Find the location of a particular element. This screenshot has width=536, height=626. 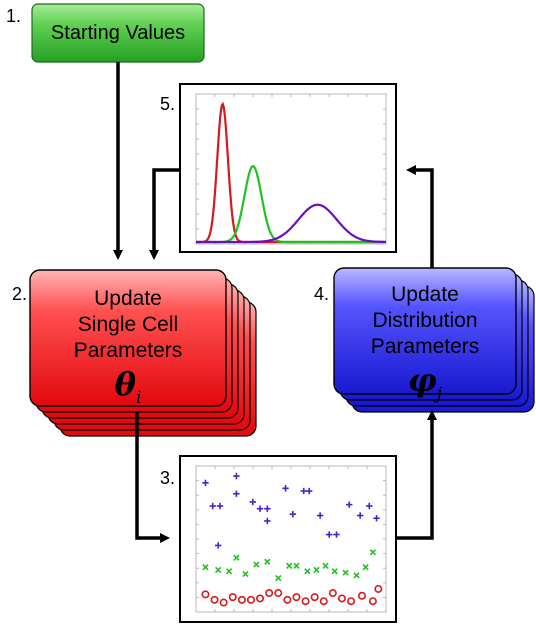

scatter-markers is located at coordinates (292, 539).